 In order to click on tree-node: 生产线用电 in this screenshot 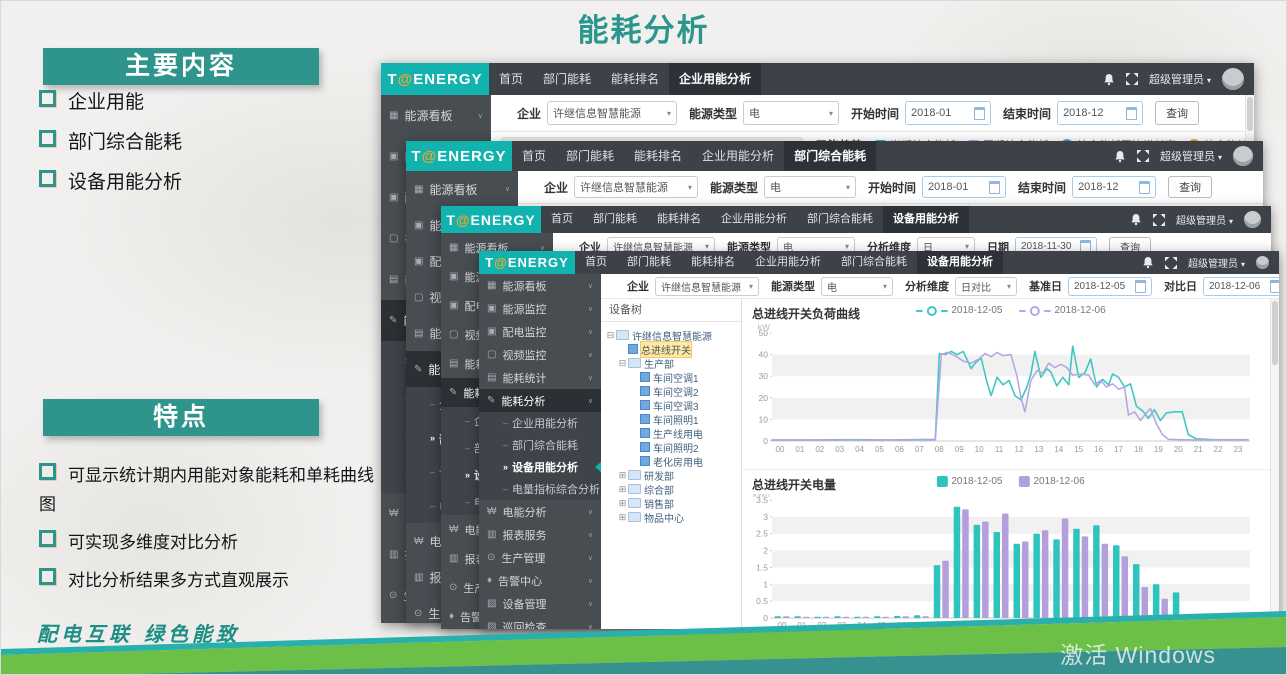, I will do `click(671, 433)`.